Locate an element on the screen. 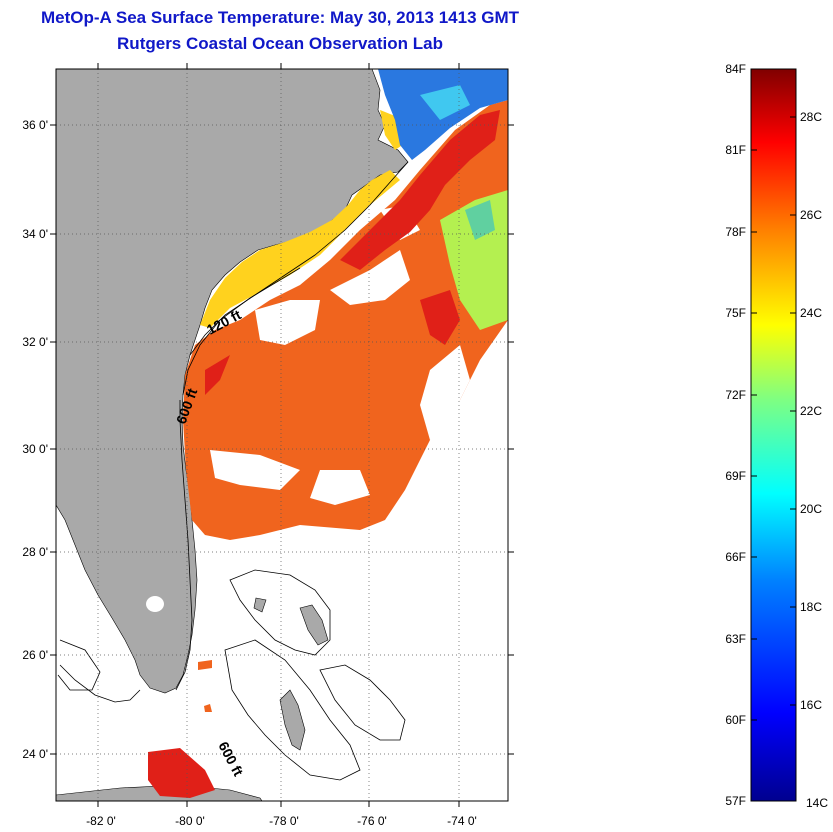  lon-label: -74 0' is located at coordinates (462, 821).